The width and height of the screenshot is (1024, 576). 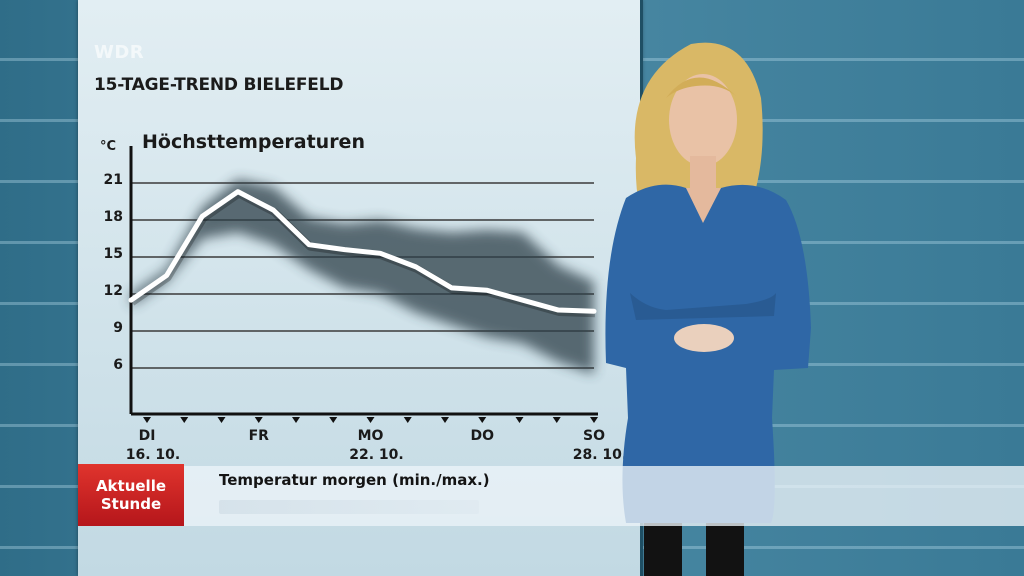 What do you see at coordinates (354, 480) in the screenshot?
I see `lower-third-text: Temperatur morgen (min./max.)` at bounding box center [354, 480].